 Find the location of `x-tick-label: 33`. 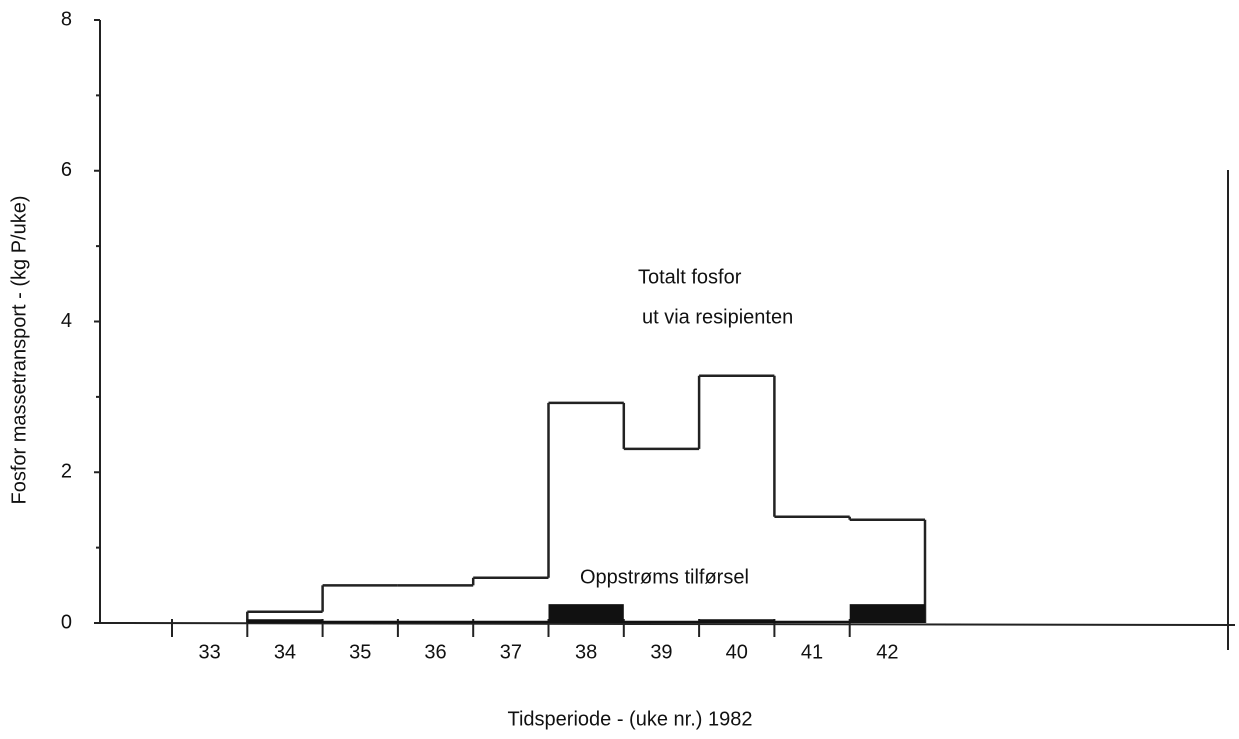

x-tick-label: 33 is located at coordinates (210, 652).